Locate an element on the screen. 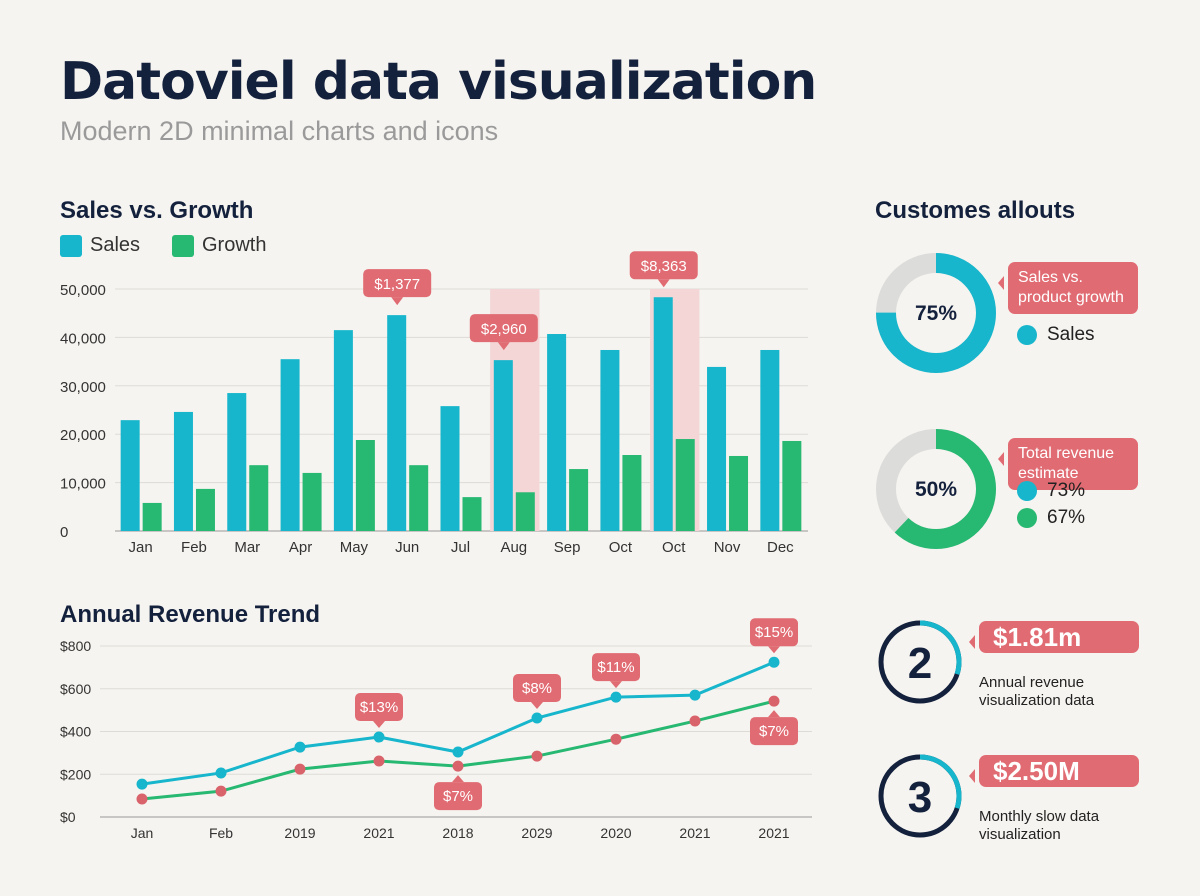 This screenshot has width=1200, height=896. x-tick-label: Jun is located at coordinates (407, 547).